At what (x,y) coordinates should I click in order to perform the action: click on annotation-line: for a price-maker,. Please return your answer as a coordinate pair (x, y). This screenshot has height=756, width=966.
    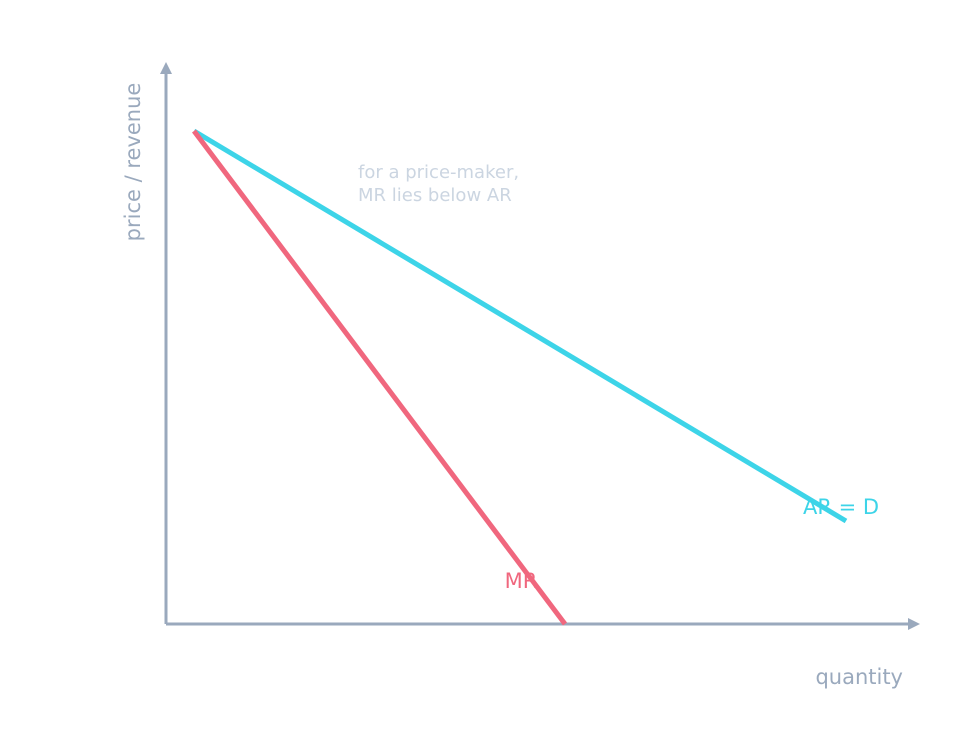
    Looking at the image, I should click on (438, 172).